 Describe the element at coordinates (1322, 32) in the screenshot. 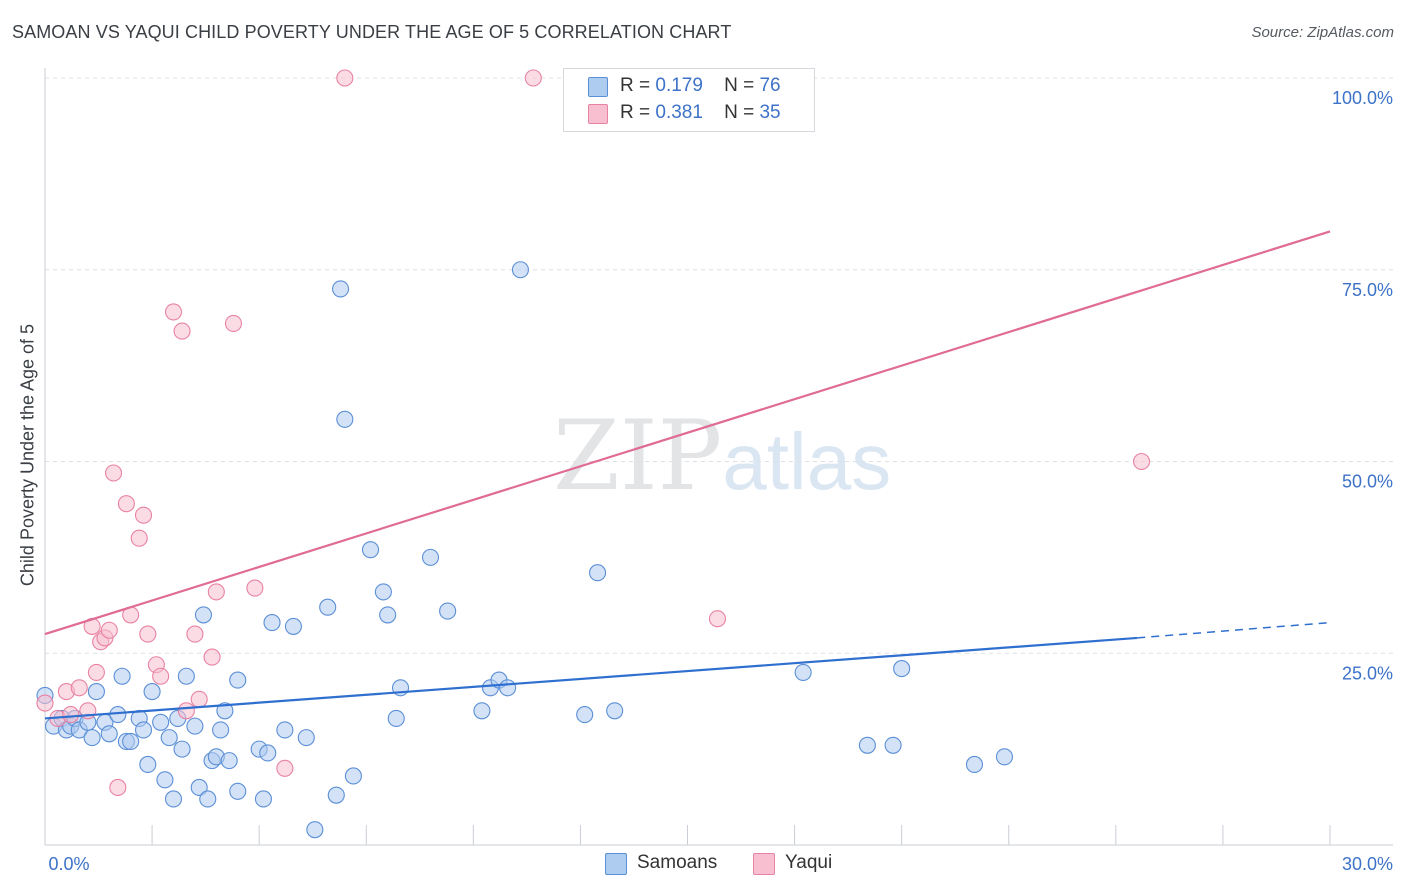

I see `source-label: Source: ZipAtlas.com` at that location.